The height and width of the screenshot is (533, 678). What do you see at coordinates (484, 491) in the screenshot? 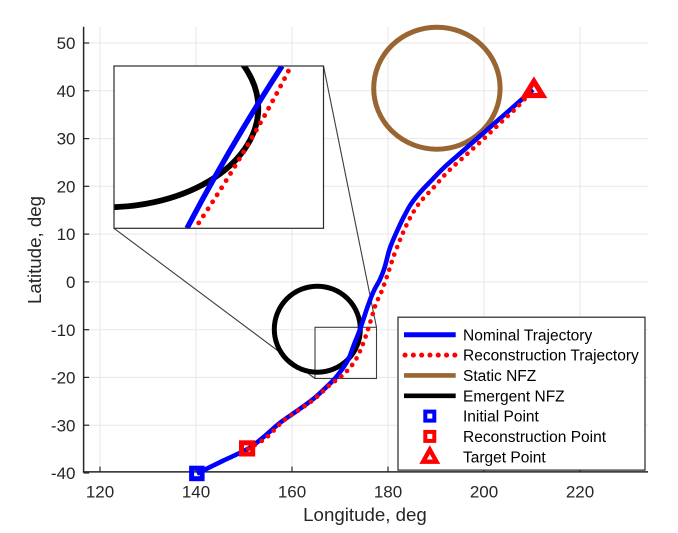
I see `svg-text: 200` at bounding box center [484, 491].